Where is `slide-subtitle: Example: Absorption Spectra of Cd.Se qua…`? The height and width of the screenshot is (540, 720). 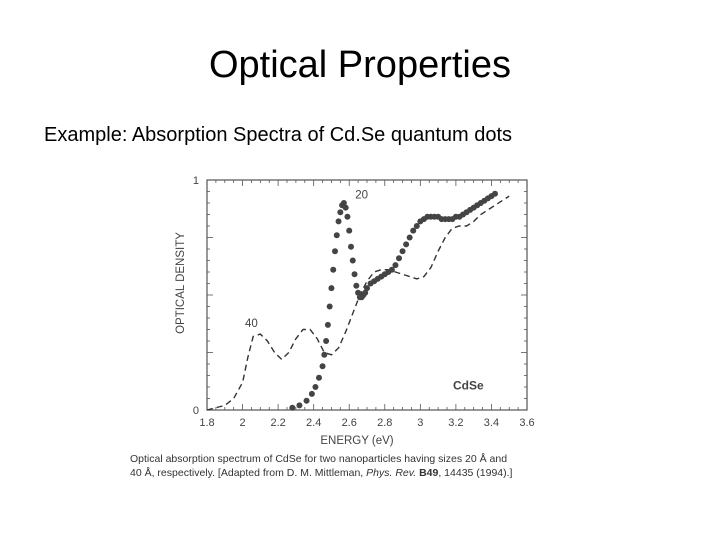 slide-subtitle: Example: Absorption Spectra of Cd.Se qua… is located at coordinates (278, 135).